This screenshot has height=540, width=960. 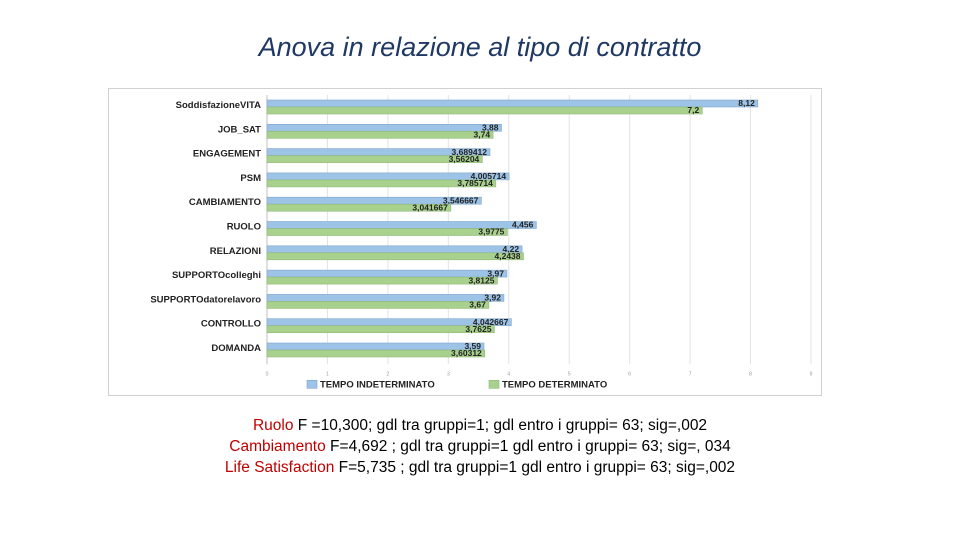 What do you see at coordinates (492, 298) in the screenshot?
I see `data-label: 3,92` at bounding box center [492, 298].